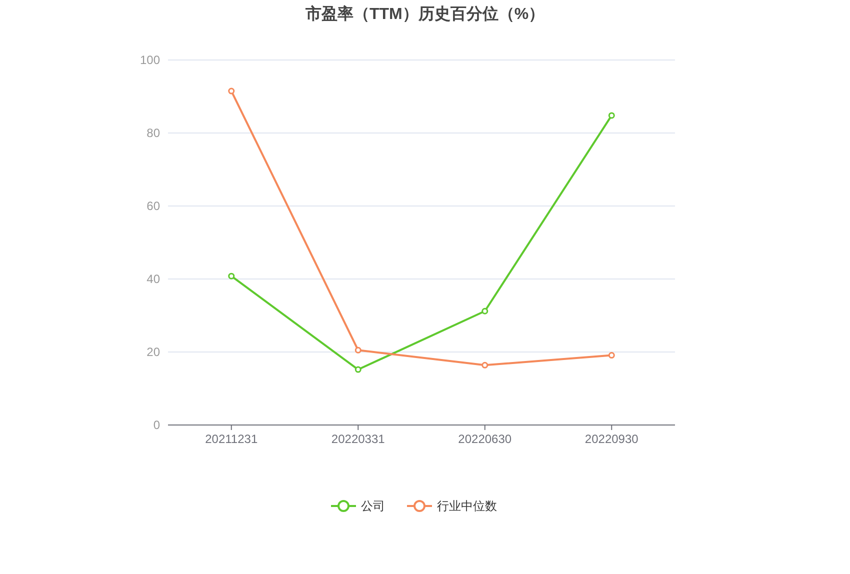 This screenshot has width=850, height=574. I want to click on legend-label: 公司, so click(373, 506).